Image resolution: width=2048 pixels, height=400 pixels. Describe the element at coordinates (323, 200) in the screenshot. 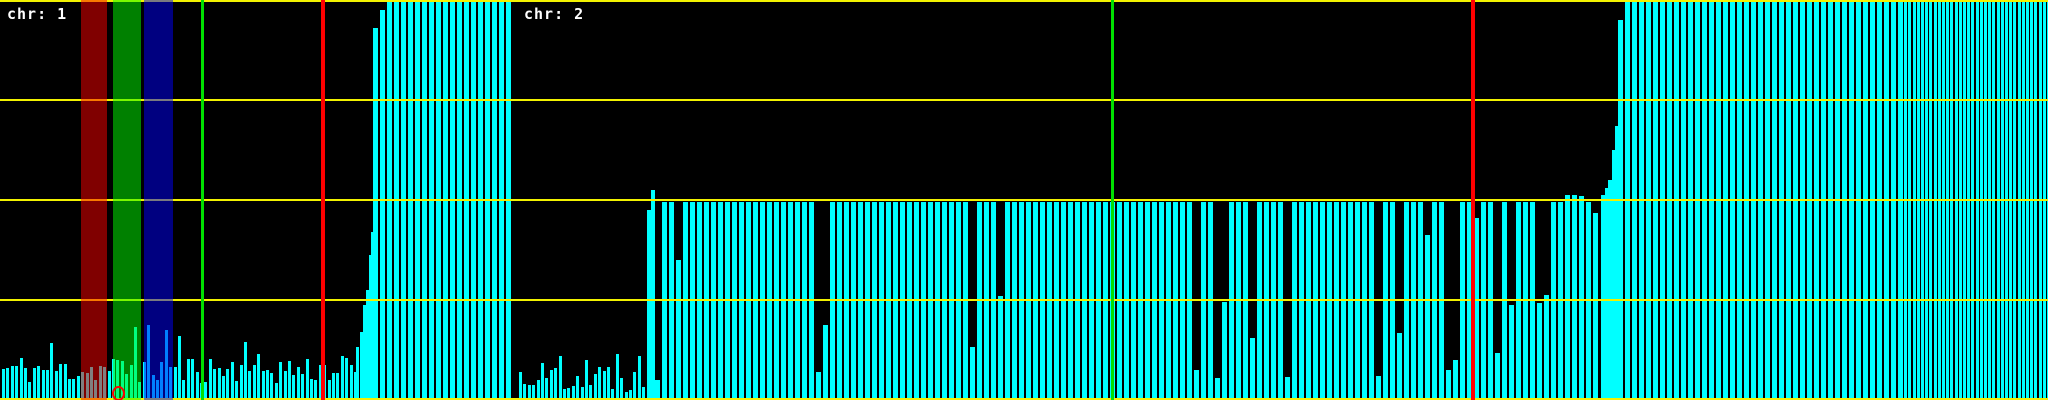

I see `red-marker-line` at that location.